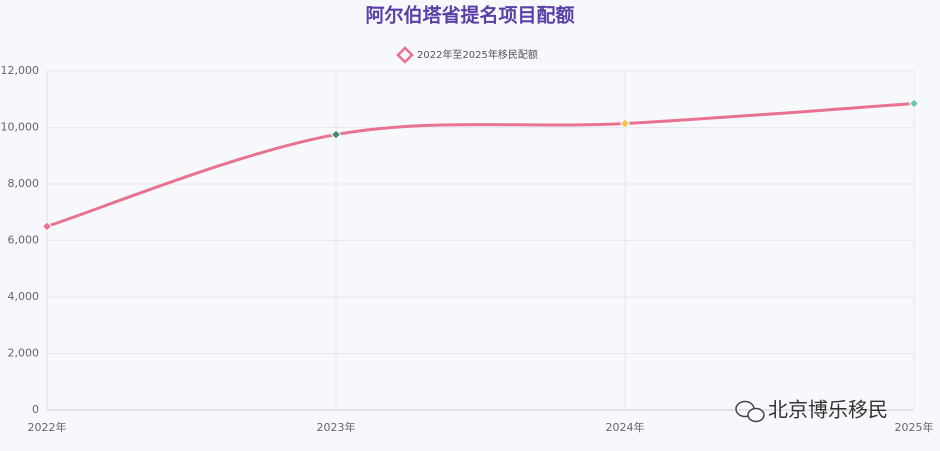 Image resolution: width=940 pixels, height=451 pixels. What do you see at coordinates (24, 240) in the screenshot?
I see `y-tick-label: 6,000` at bounding box center [24, 240].